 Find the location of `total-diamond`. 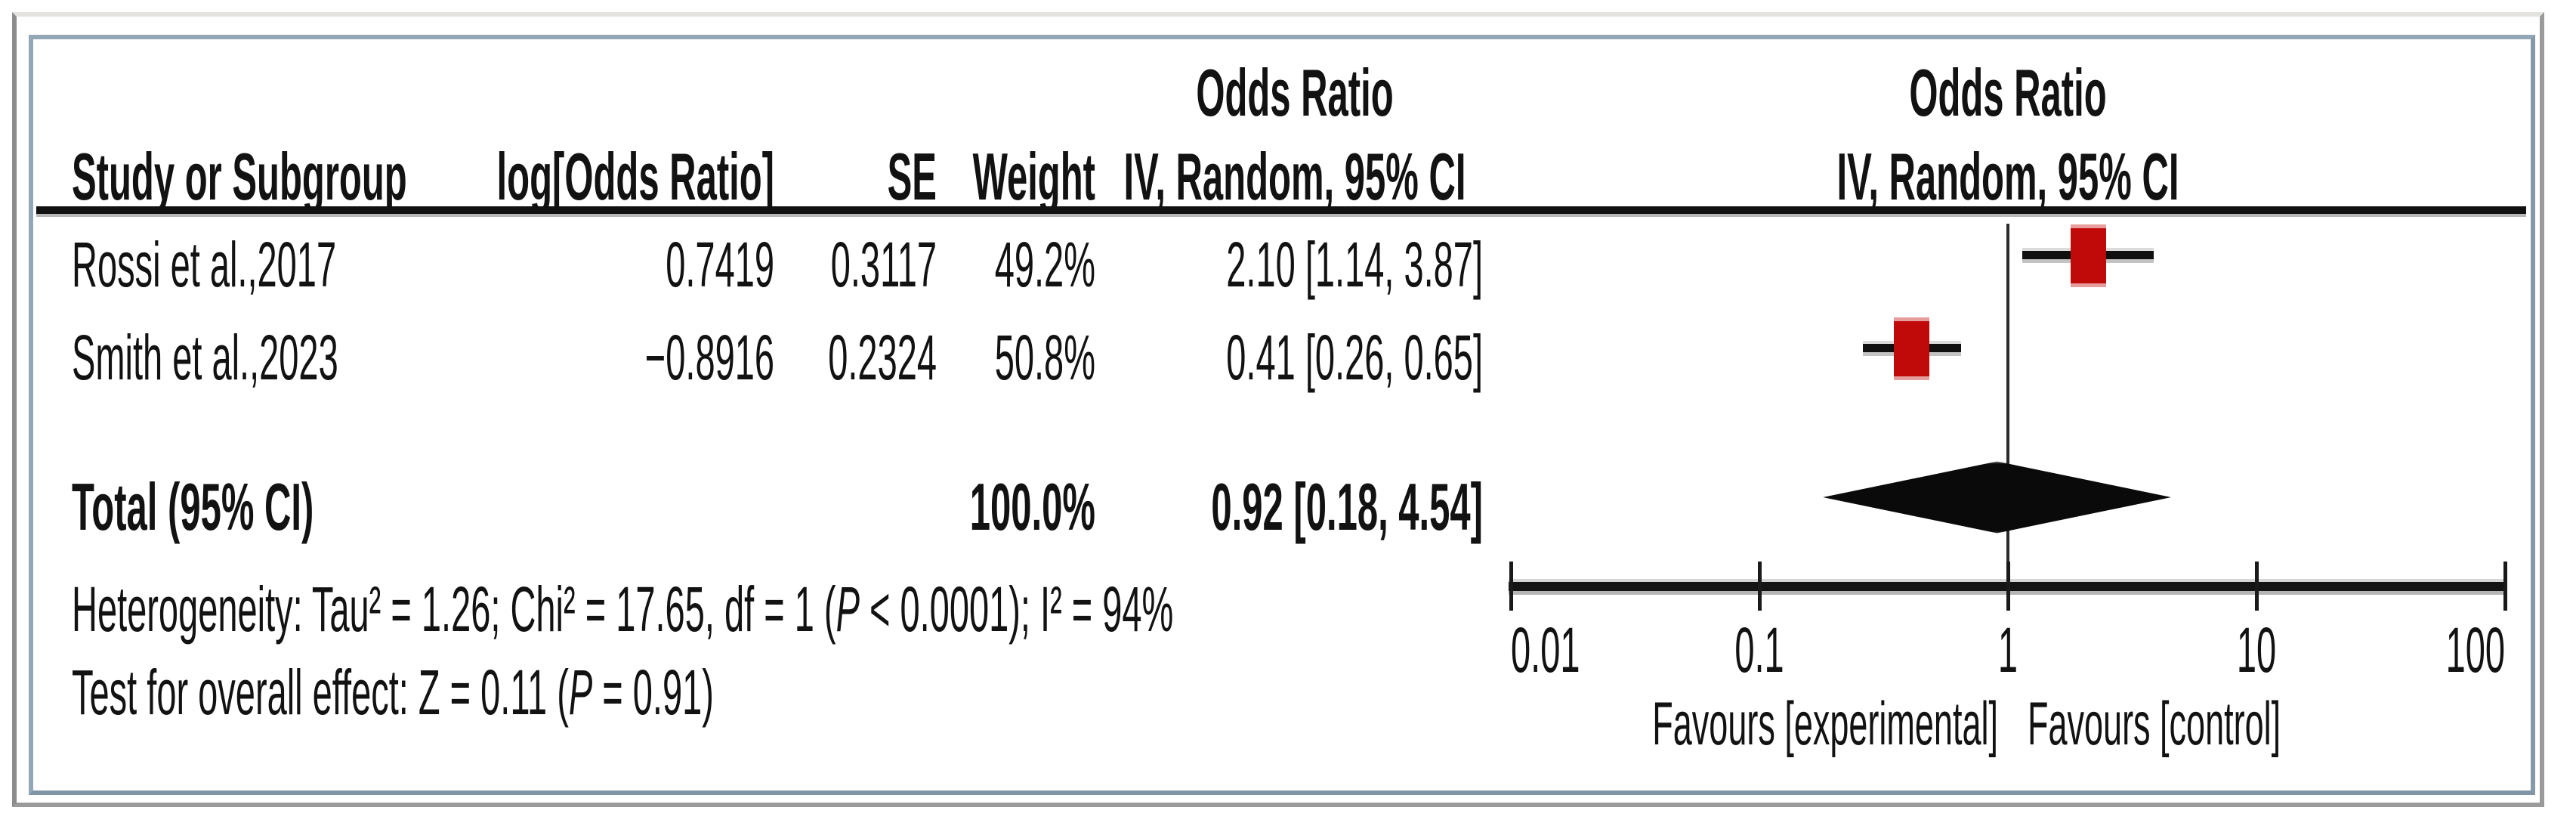

total-diamond is located at coordinates (1997, 497).